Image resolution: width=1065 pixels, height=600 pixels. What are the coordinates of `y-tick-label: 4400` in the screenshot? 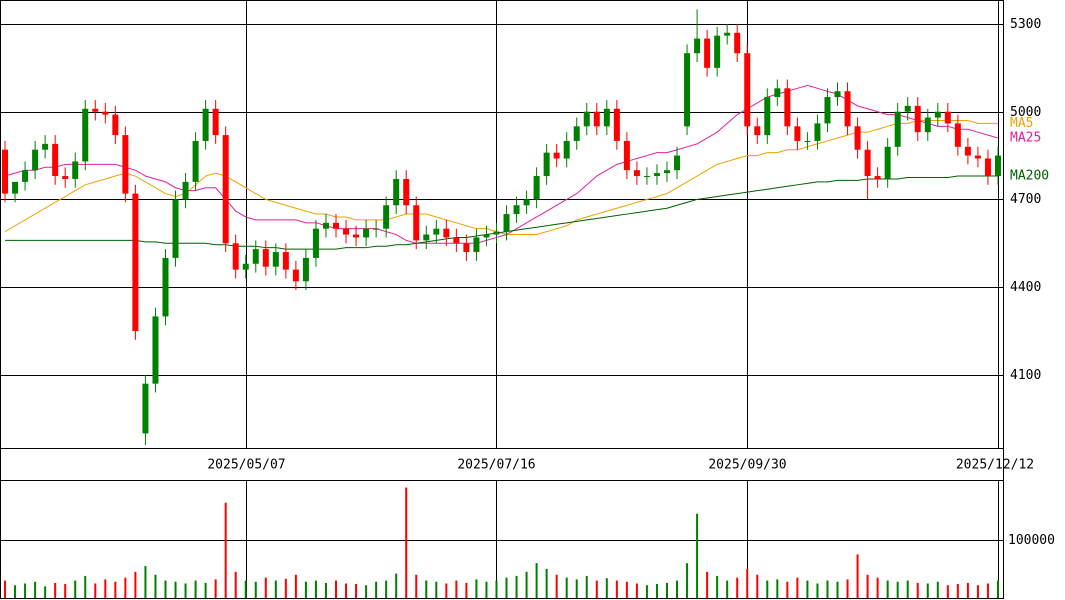 It's located at (1025, 287).